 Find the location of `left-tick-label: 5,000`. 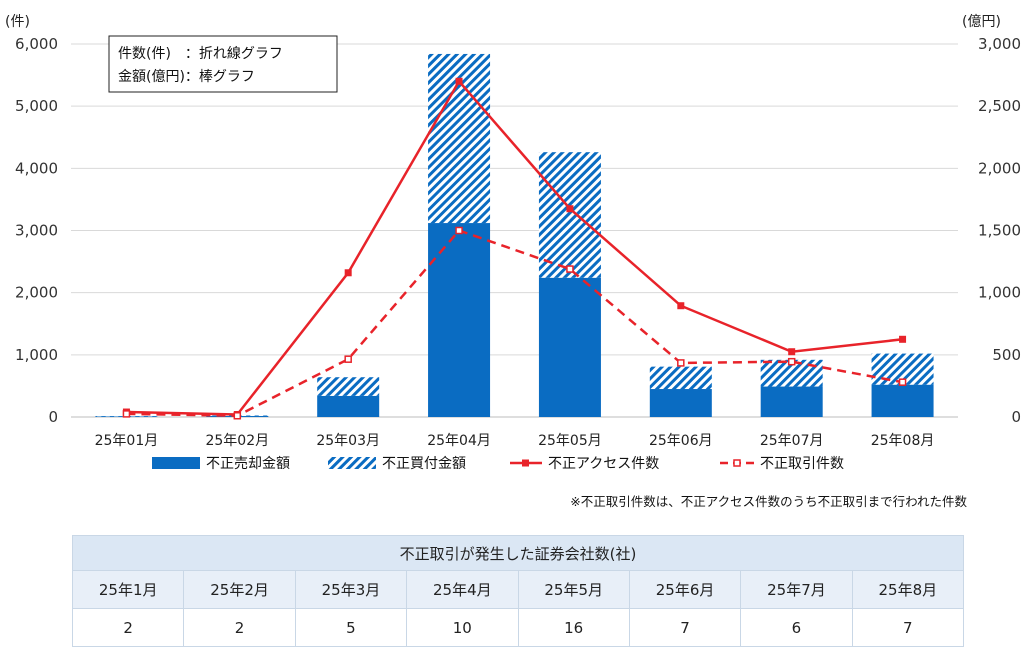

left-tick-label: 5,000 is located at coordinates (36, 106).